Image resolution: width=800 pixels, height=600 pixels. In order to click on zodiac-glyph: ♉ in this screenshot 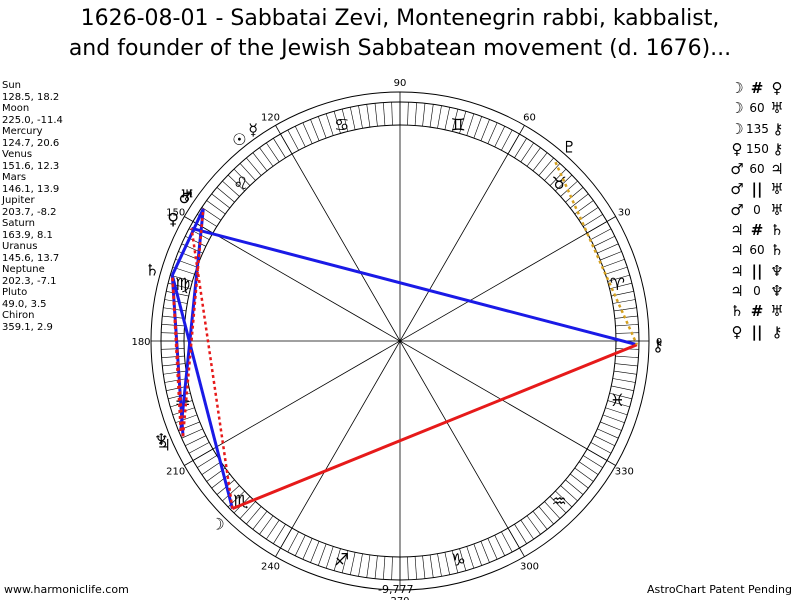, I will do `click(558, 184)`.